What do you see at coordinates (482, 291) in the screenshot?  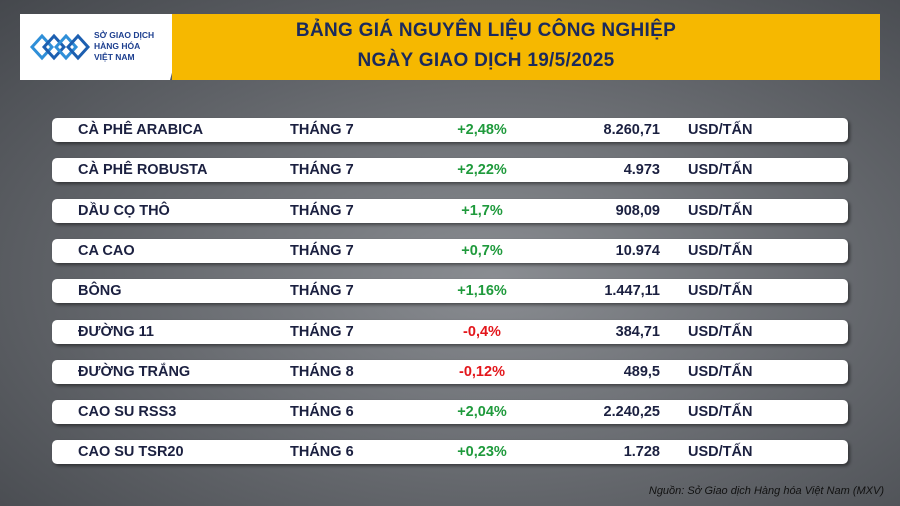 I see `cell-change: +1,16%` at bounding box center [482, 291].